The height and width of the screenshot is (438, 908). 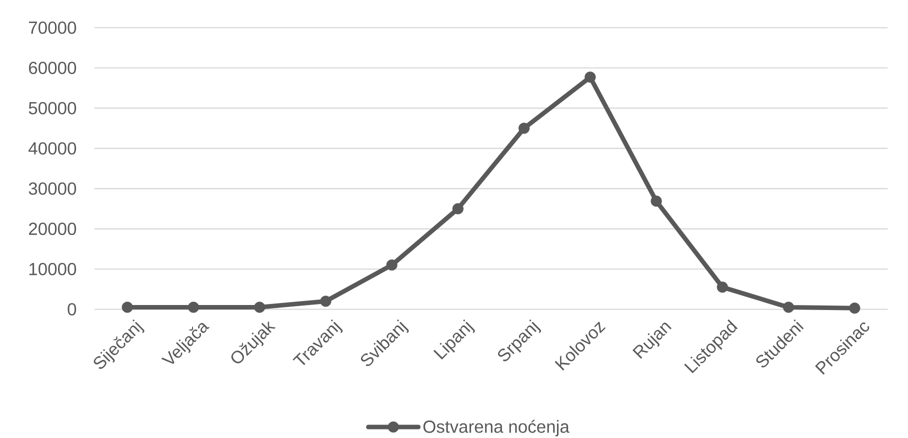 What do you see at coordinates (52, 68) in the screenshot?
I see `y-tick-label: 60000` at bounding box center [52, 68].